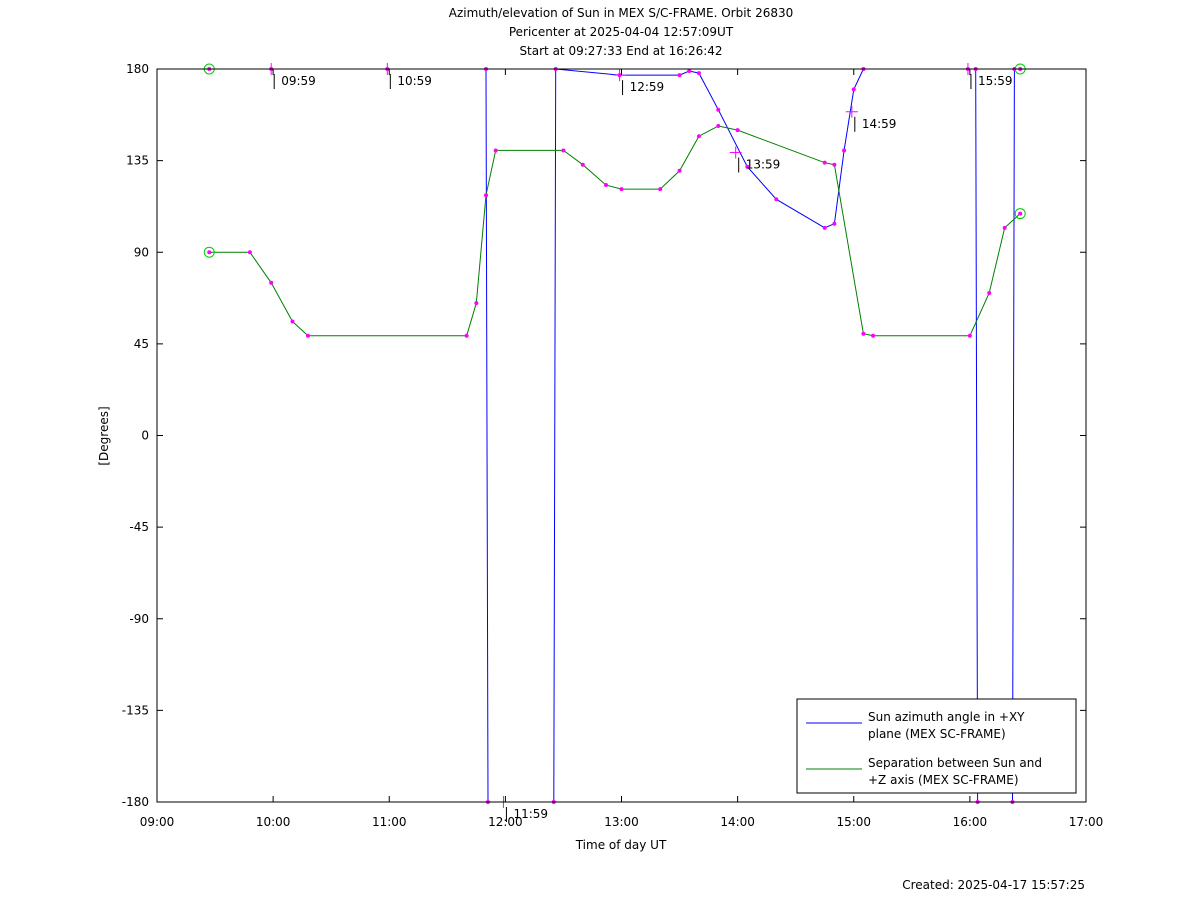 Image resolution: width=1200 pixels, height=901 pixels. What do you see at coordinates (970, 822) in the screenshot?
I see `x-tick-label: 16:00` at bounding box center [970, 822].